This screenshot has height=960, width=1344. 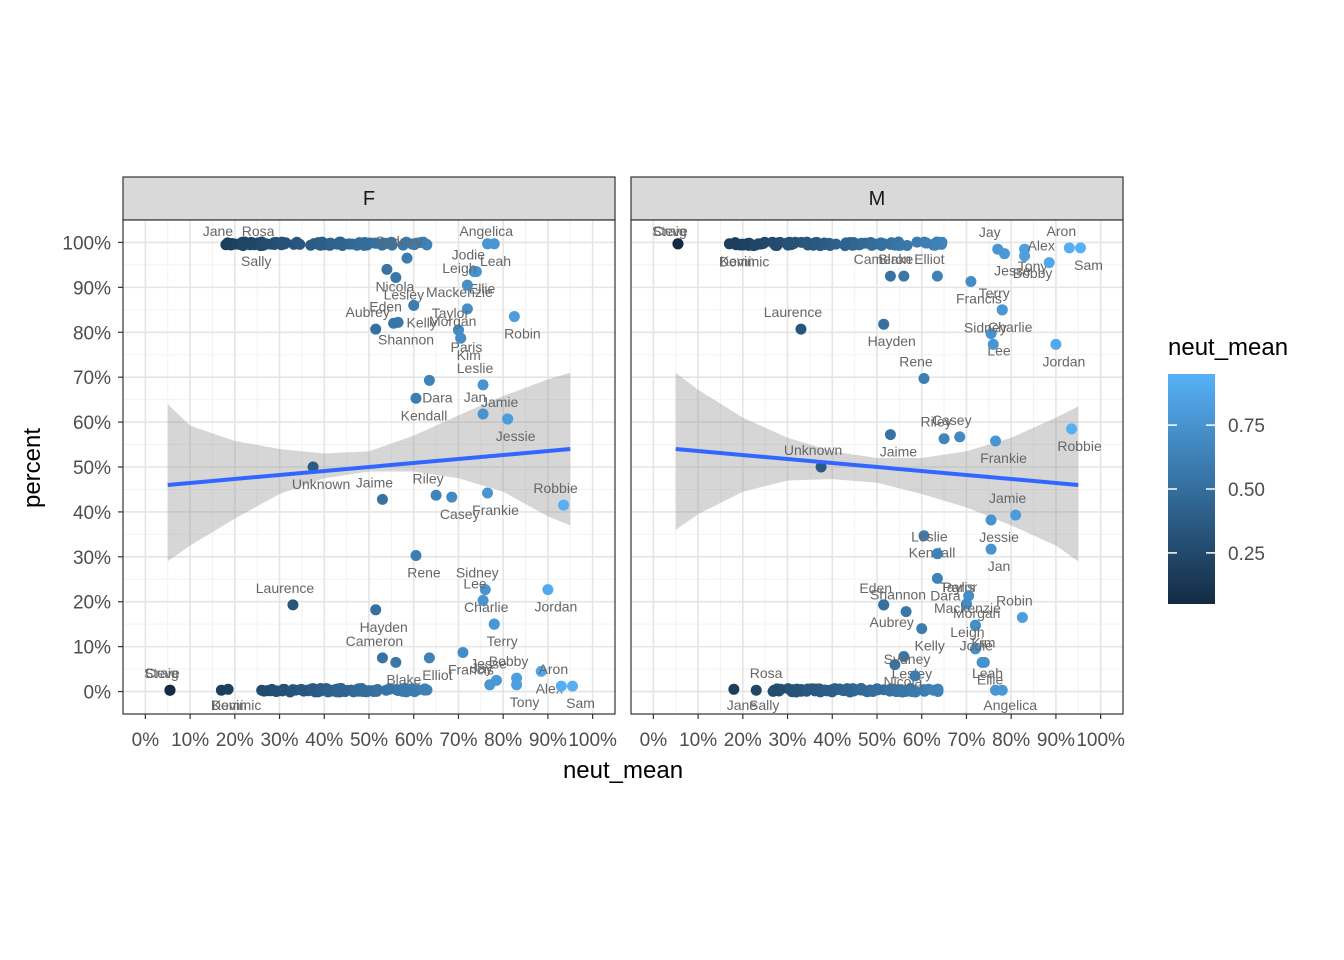 What do you see at coordinates (890, 435) in the screenshot?
I see `data-point-jaime` at bounding box center [890, 435].